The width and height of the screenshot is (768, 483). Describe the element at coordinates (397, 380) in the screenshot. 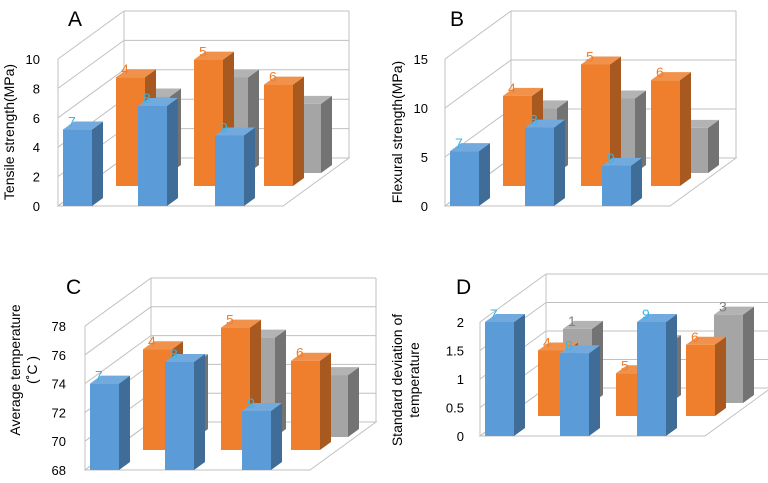

I see `y-axis-label-line: Standard deviation of` at that location.